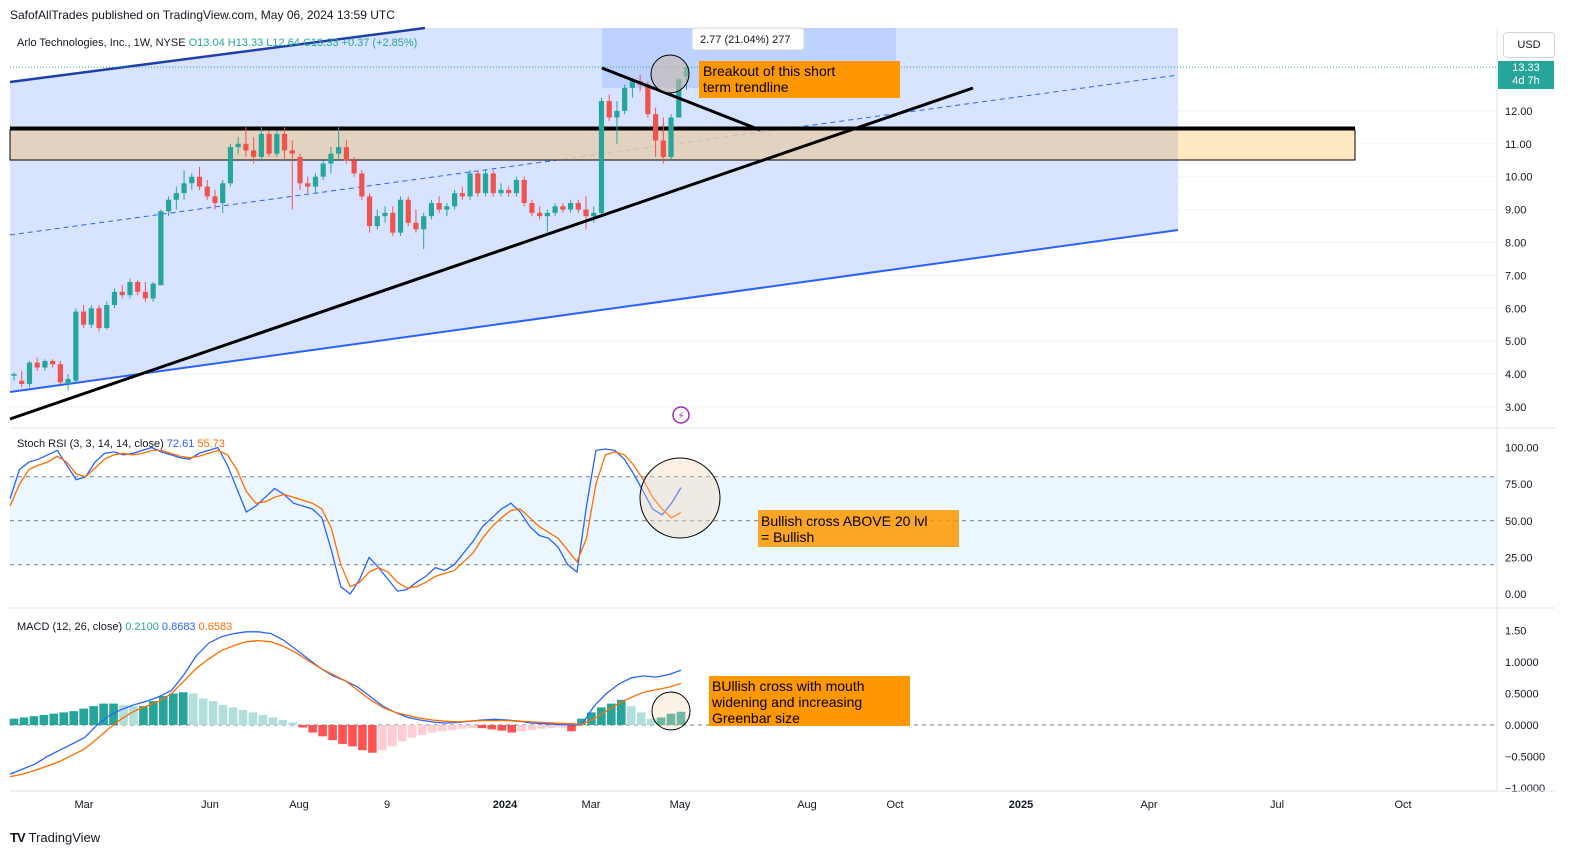  What do you see at coordinates (1515, 375) in the screenshot?
I see `price-tick-label: 4.00` at bounding box center [1515, 375].